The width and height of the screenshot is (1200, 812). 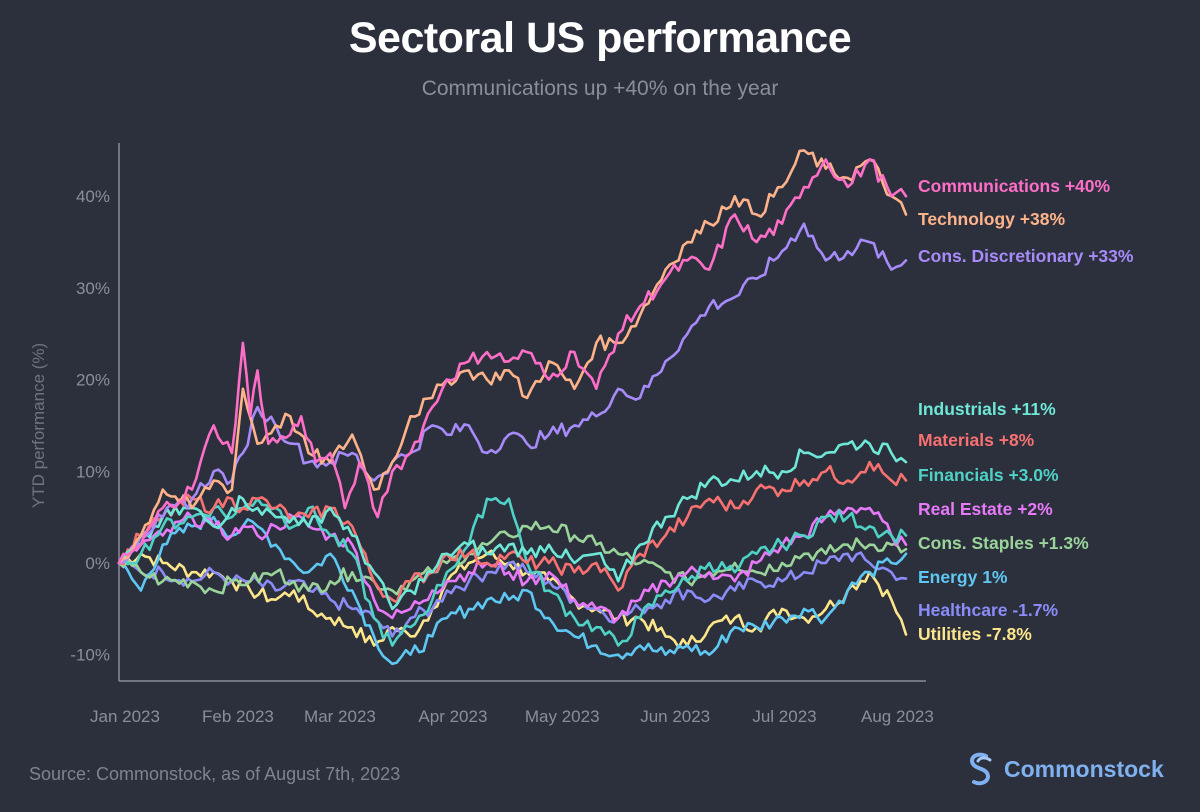 What do you see at coordinates (988, 610) in the screenshot?
I see `end-label-healthcare: Healthcare -1.7%` at bounding box center [988, 610].